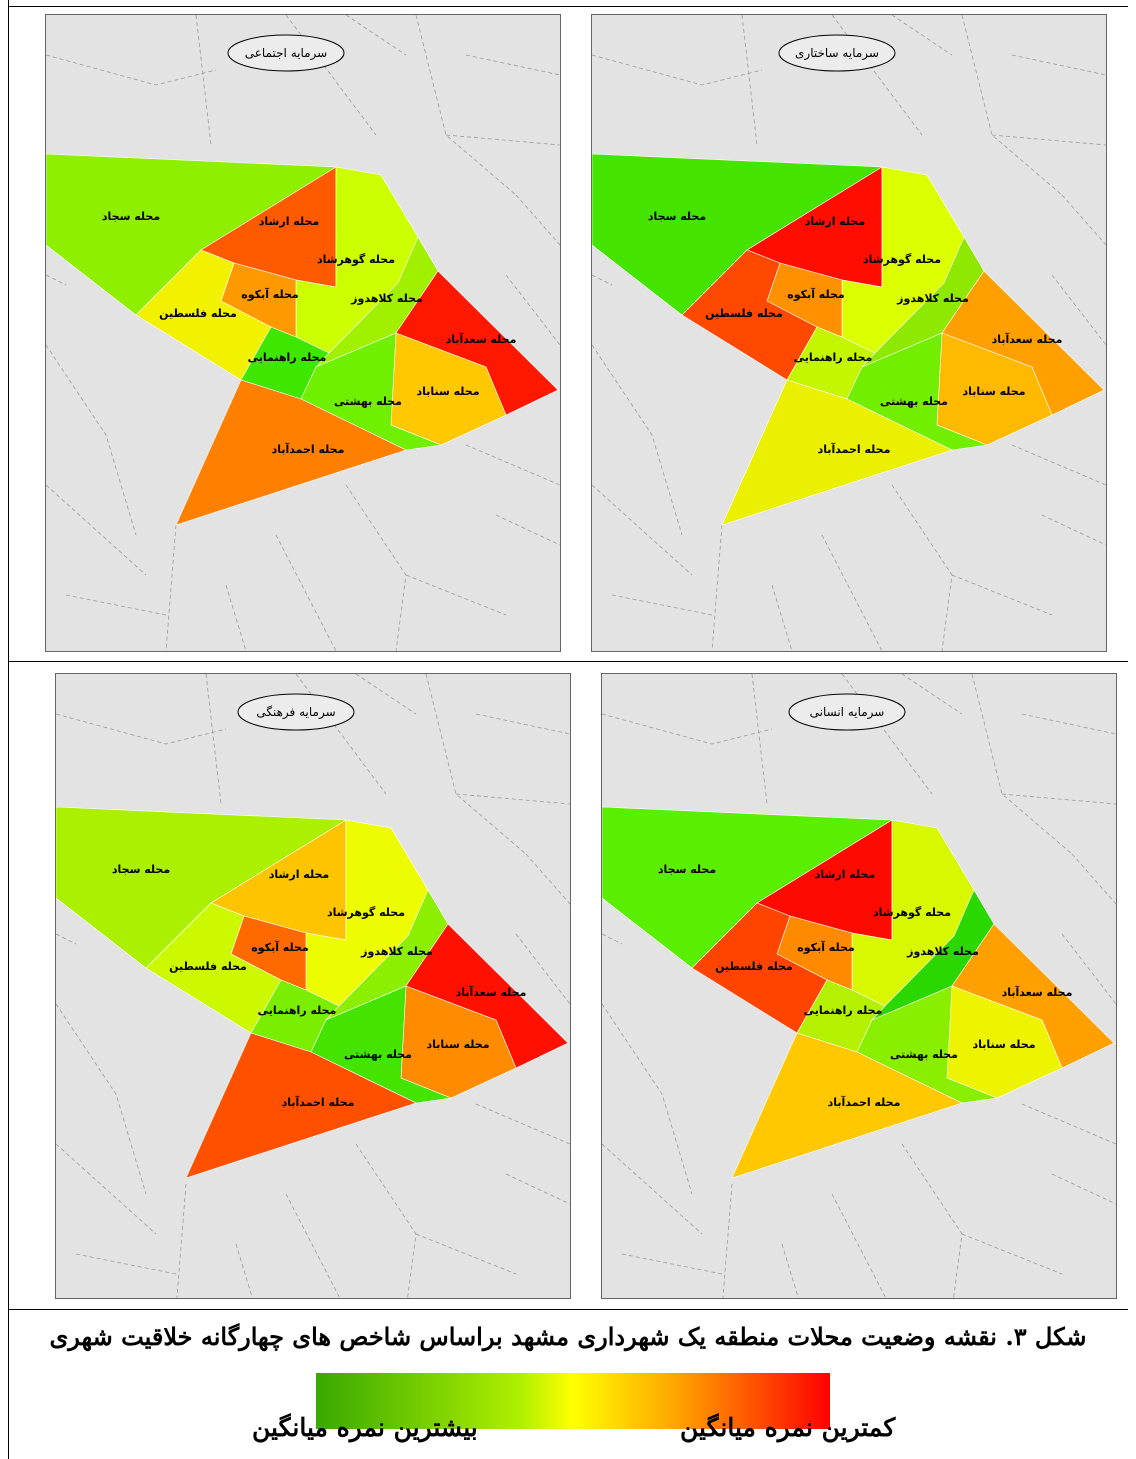  Describe the element at coordinates (573, 1401) in the screenshot. I see `legend-gradient-bar` at that location.